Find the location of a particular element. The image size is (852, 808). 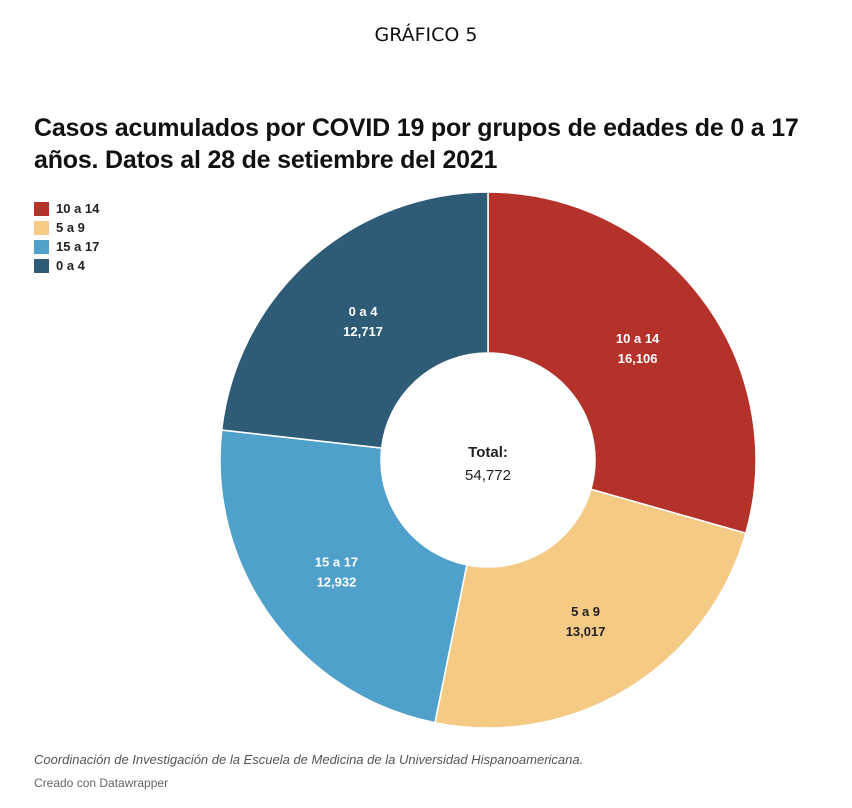

slice-value: 12,932 is located at coordinates (337, 581).